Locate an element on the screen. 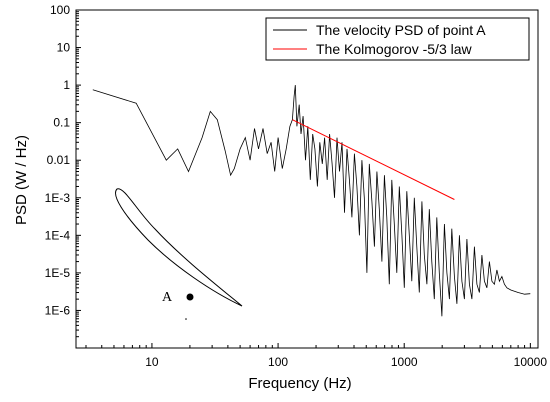 The height and width of the screenshot is (402, 550). y-tick-label: 10 is located at coordinates (64, 48).